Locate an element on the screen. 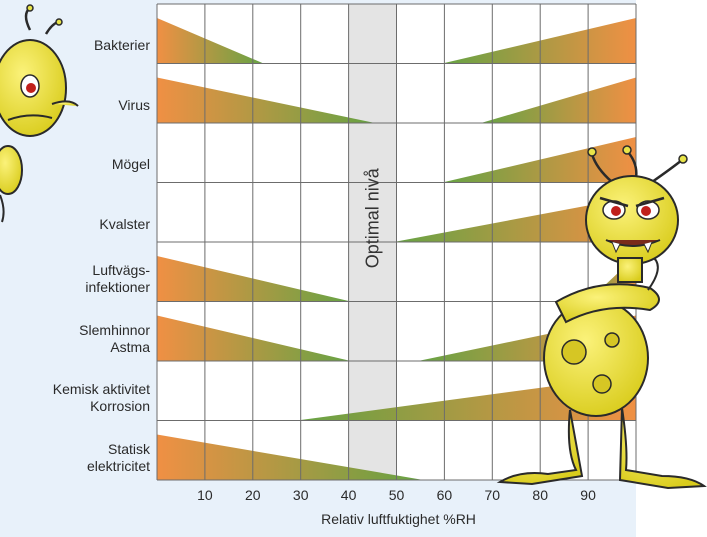 Image resolution: width=707 pixels, height=537 pixels. x-tick-label: 10 is located at coordinates (205, 495).